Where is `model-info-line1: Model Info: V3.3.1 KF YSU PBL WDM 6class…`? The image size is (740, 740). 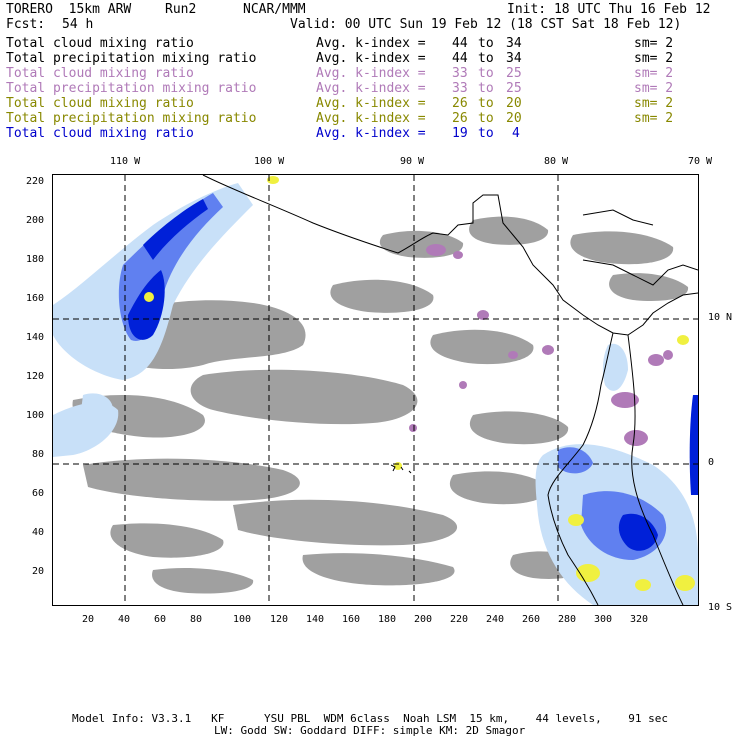
model-info-line1: Model Info: V3.3.1 KF YSU PBL WDM 6class… is located at coordinates (370, 718).